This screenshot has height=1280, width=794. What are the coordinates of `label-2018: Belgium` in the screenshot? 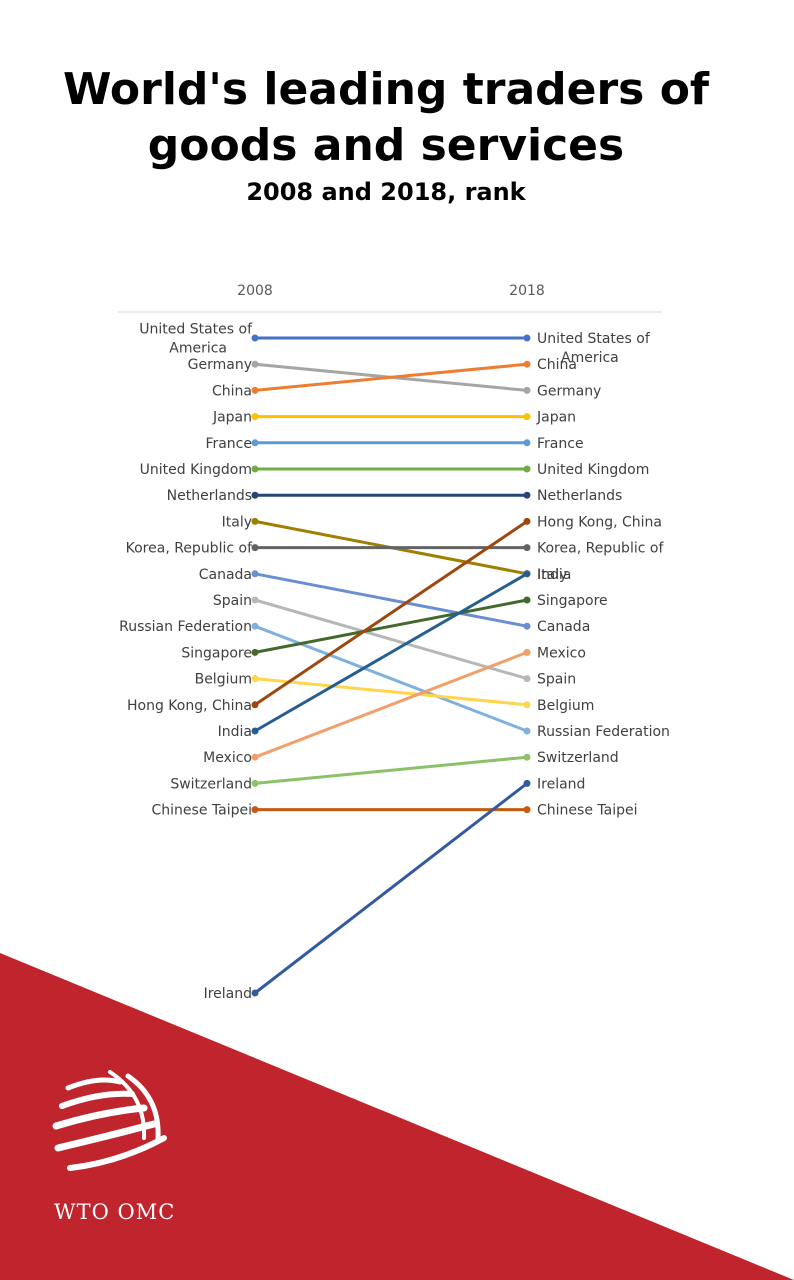 It's located at (565, 706).